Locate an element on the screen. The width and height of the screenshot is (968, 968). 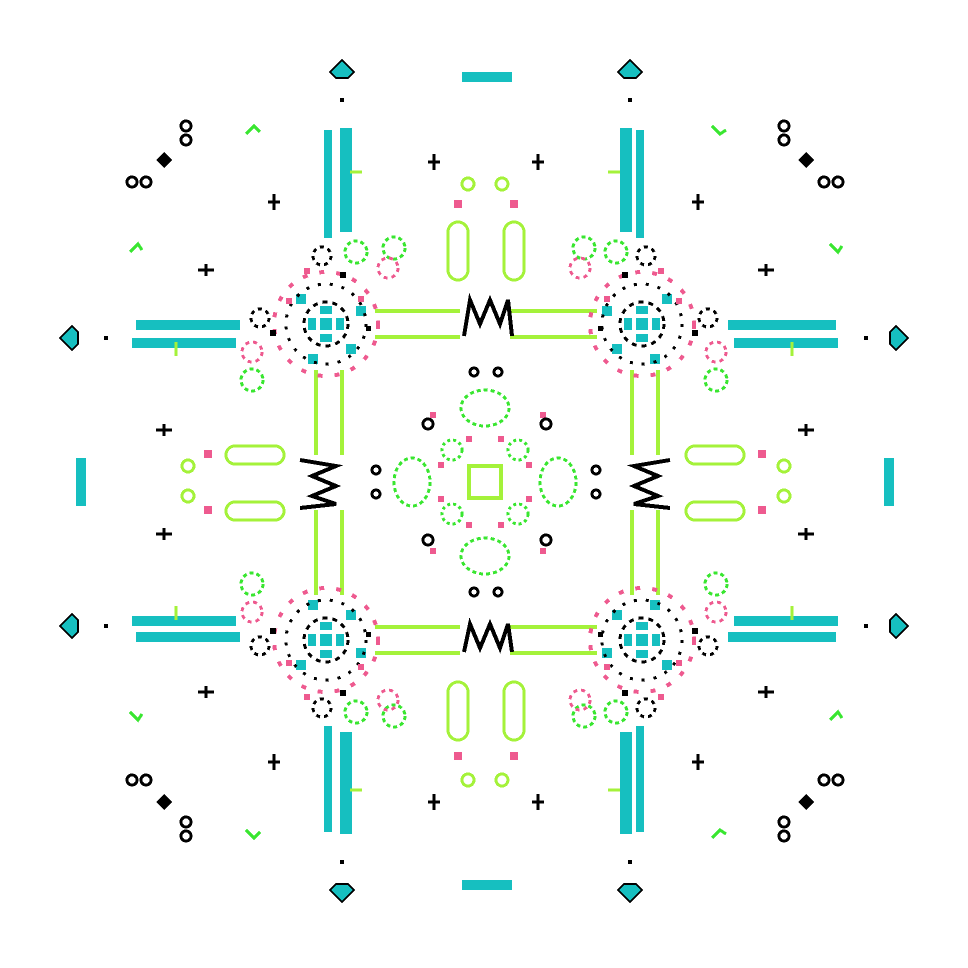
frame-glyphs is located at coordinates (485, 473).